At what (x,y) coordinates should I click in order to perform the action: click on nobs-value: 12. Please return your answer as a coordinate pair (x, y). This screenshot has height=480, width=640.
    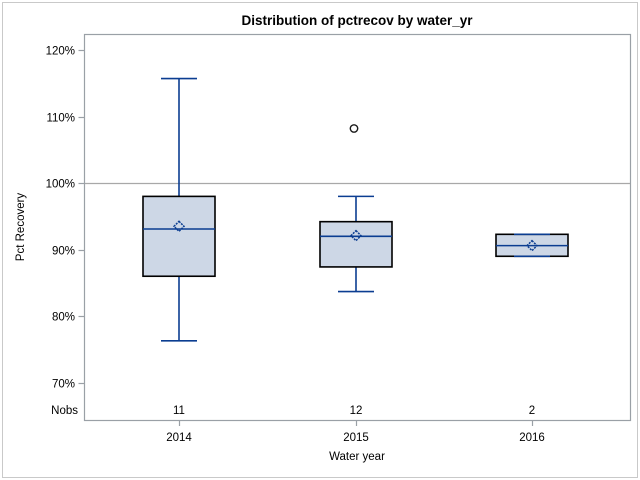
    Looking at the image, I should click on (356, 411).